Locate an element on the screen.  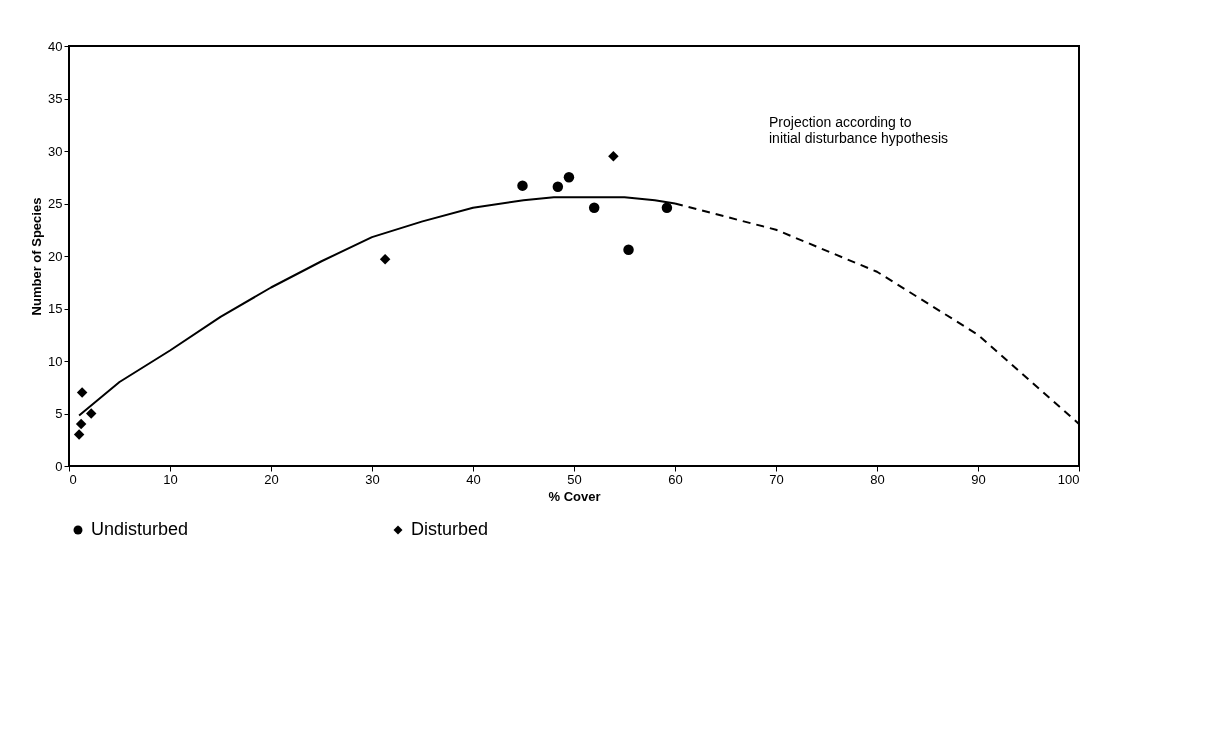
x-tick-label: 30 is located at coordinates (372, 479).